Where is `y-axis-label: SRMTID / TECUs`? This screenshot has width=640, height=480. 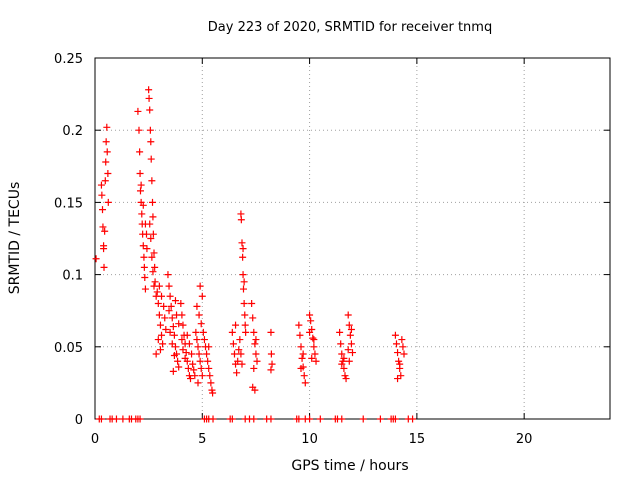 y-axis-label: SRMTID / TECUs is located at coordinates (15, 238).